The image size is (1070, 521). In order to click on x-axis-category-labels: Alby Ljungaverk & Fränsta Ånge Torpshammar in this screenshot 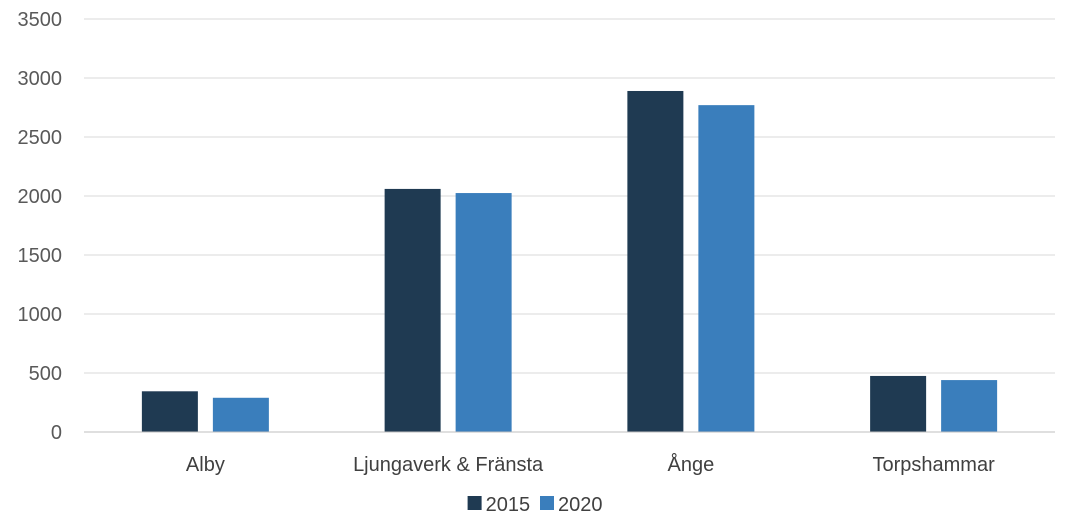, I will do `click(590, 464)`.